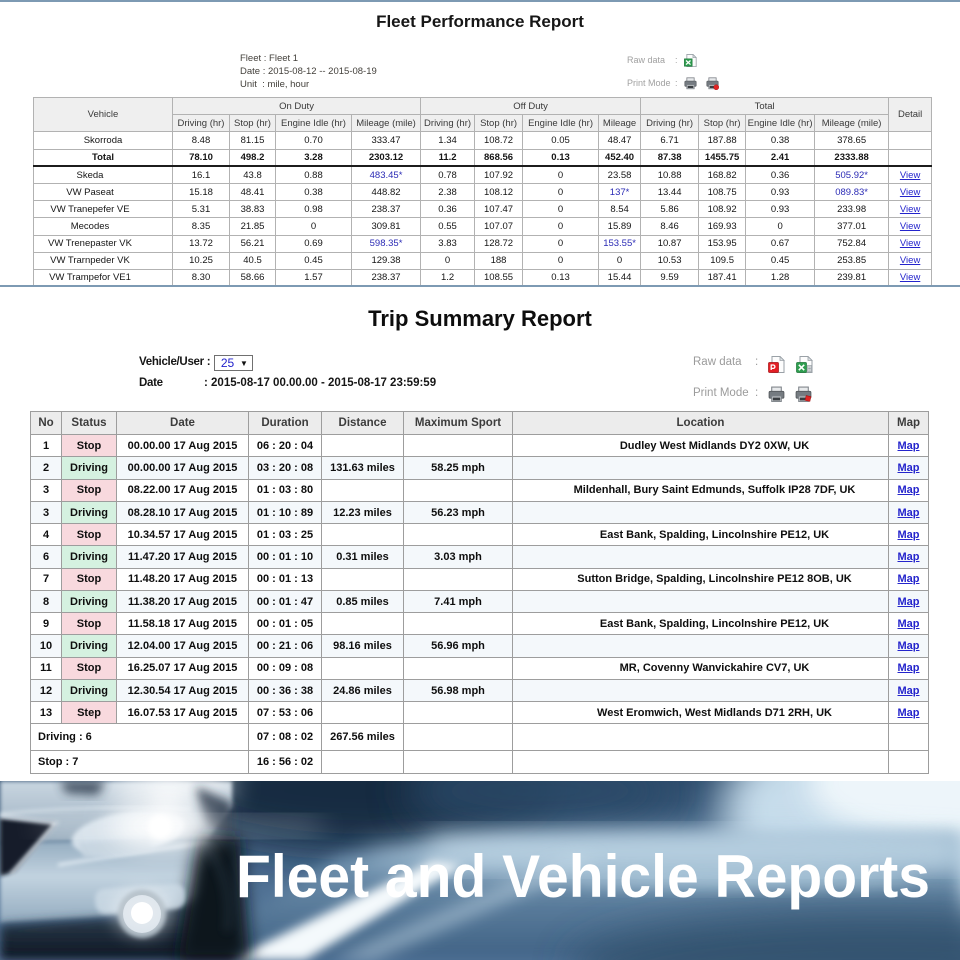 The width and height of the screenshot is (960, 960). What do you see at coordinates (583, 876) in the screenshot?
I see `svg-text: Fleet and Vehicle Reports` at bounding box center [583, 876].